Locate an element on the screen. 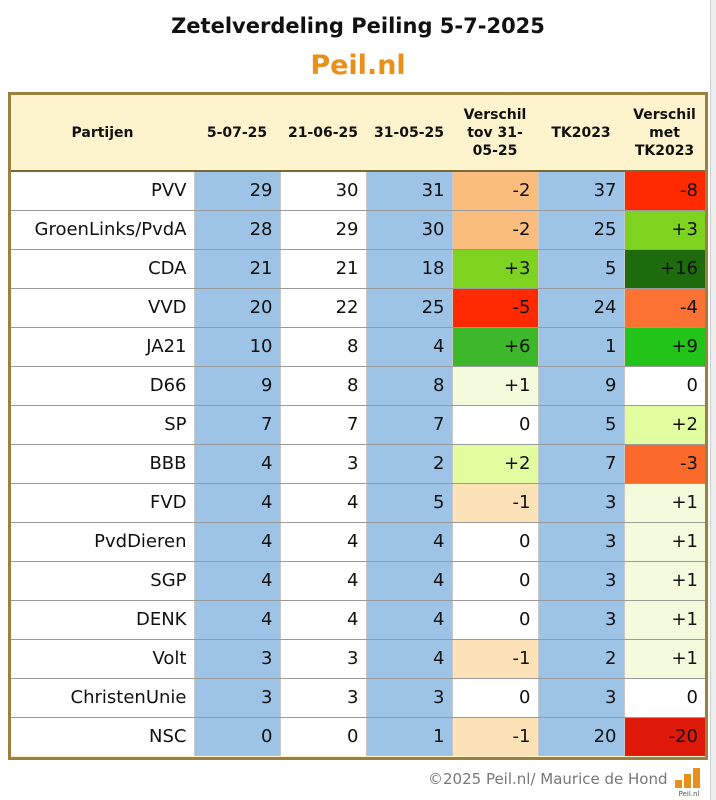 The image size is (716, 800). table-row: DENK 4 4 4 0 3 +1 is located at coordinates (358, 620).